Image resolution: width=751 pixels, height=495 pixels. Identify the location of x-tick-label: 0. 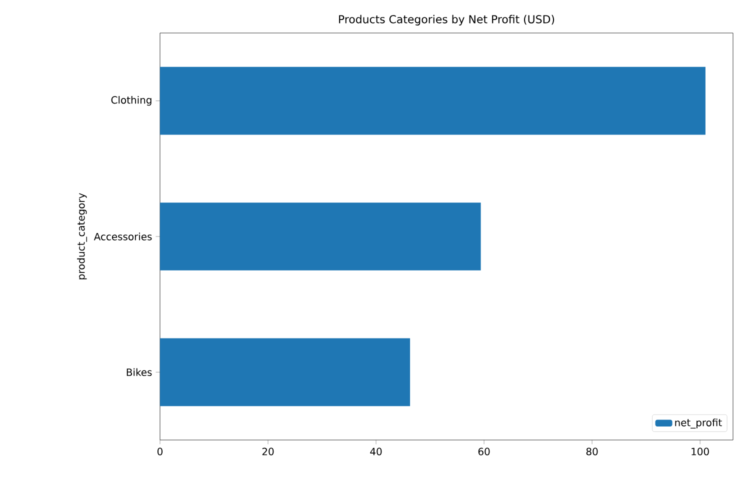
(160, 452).